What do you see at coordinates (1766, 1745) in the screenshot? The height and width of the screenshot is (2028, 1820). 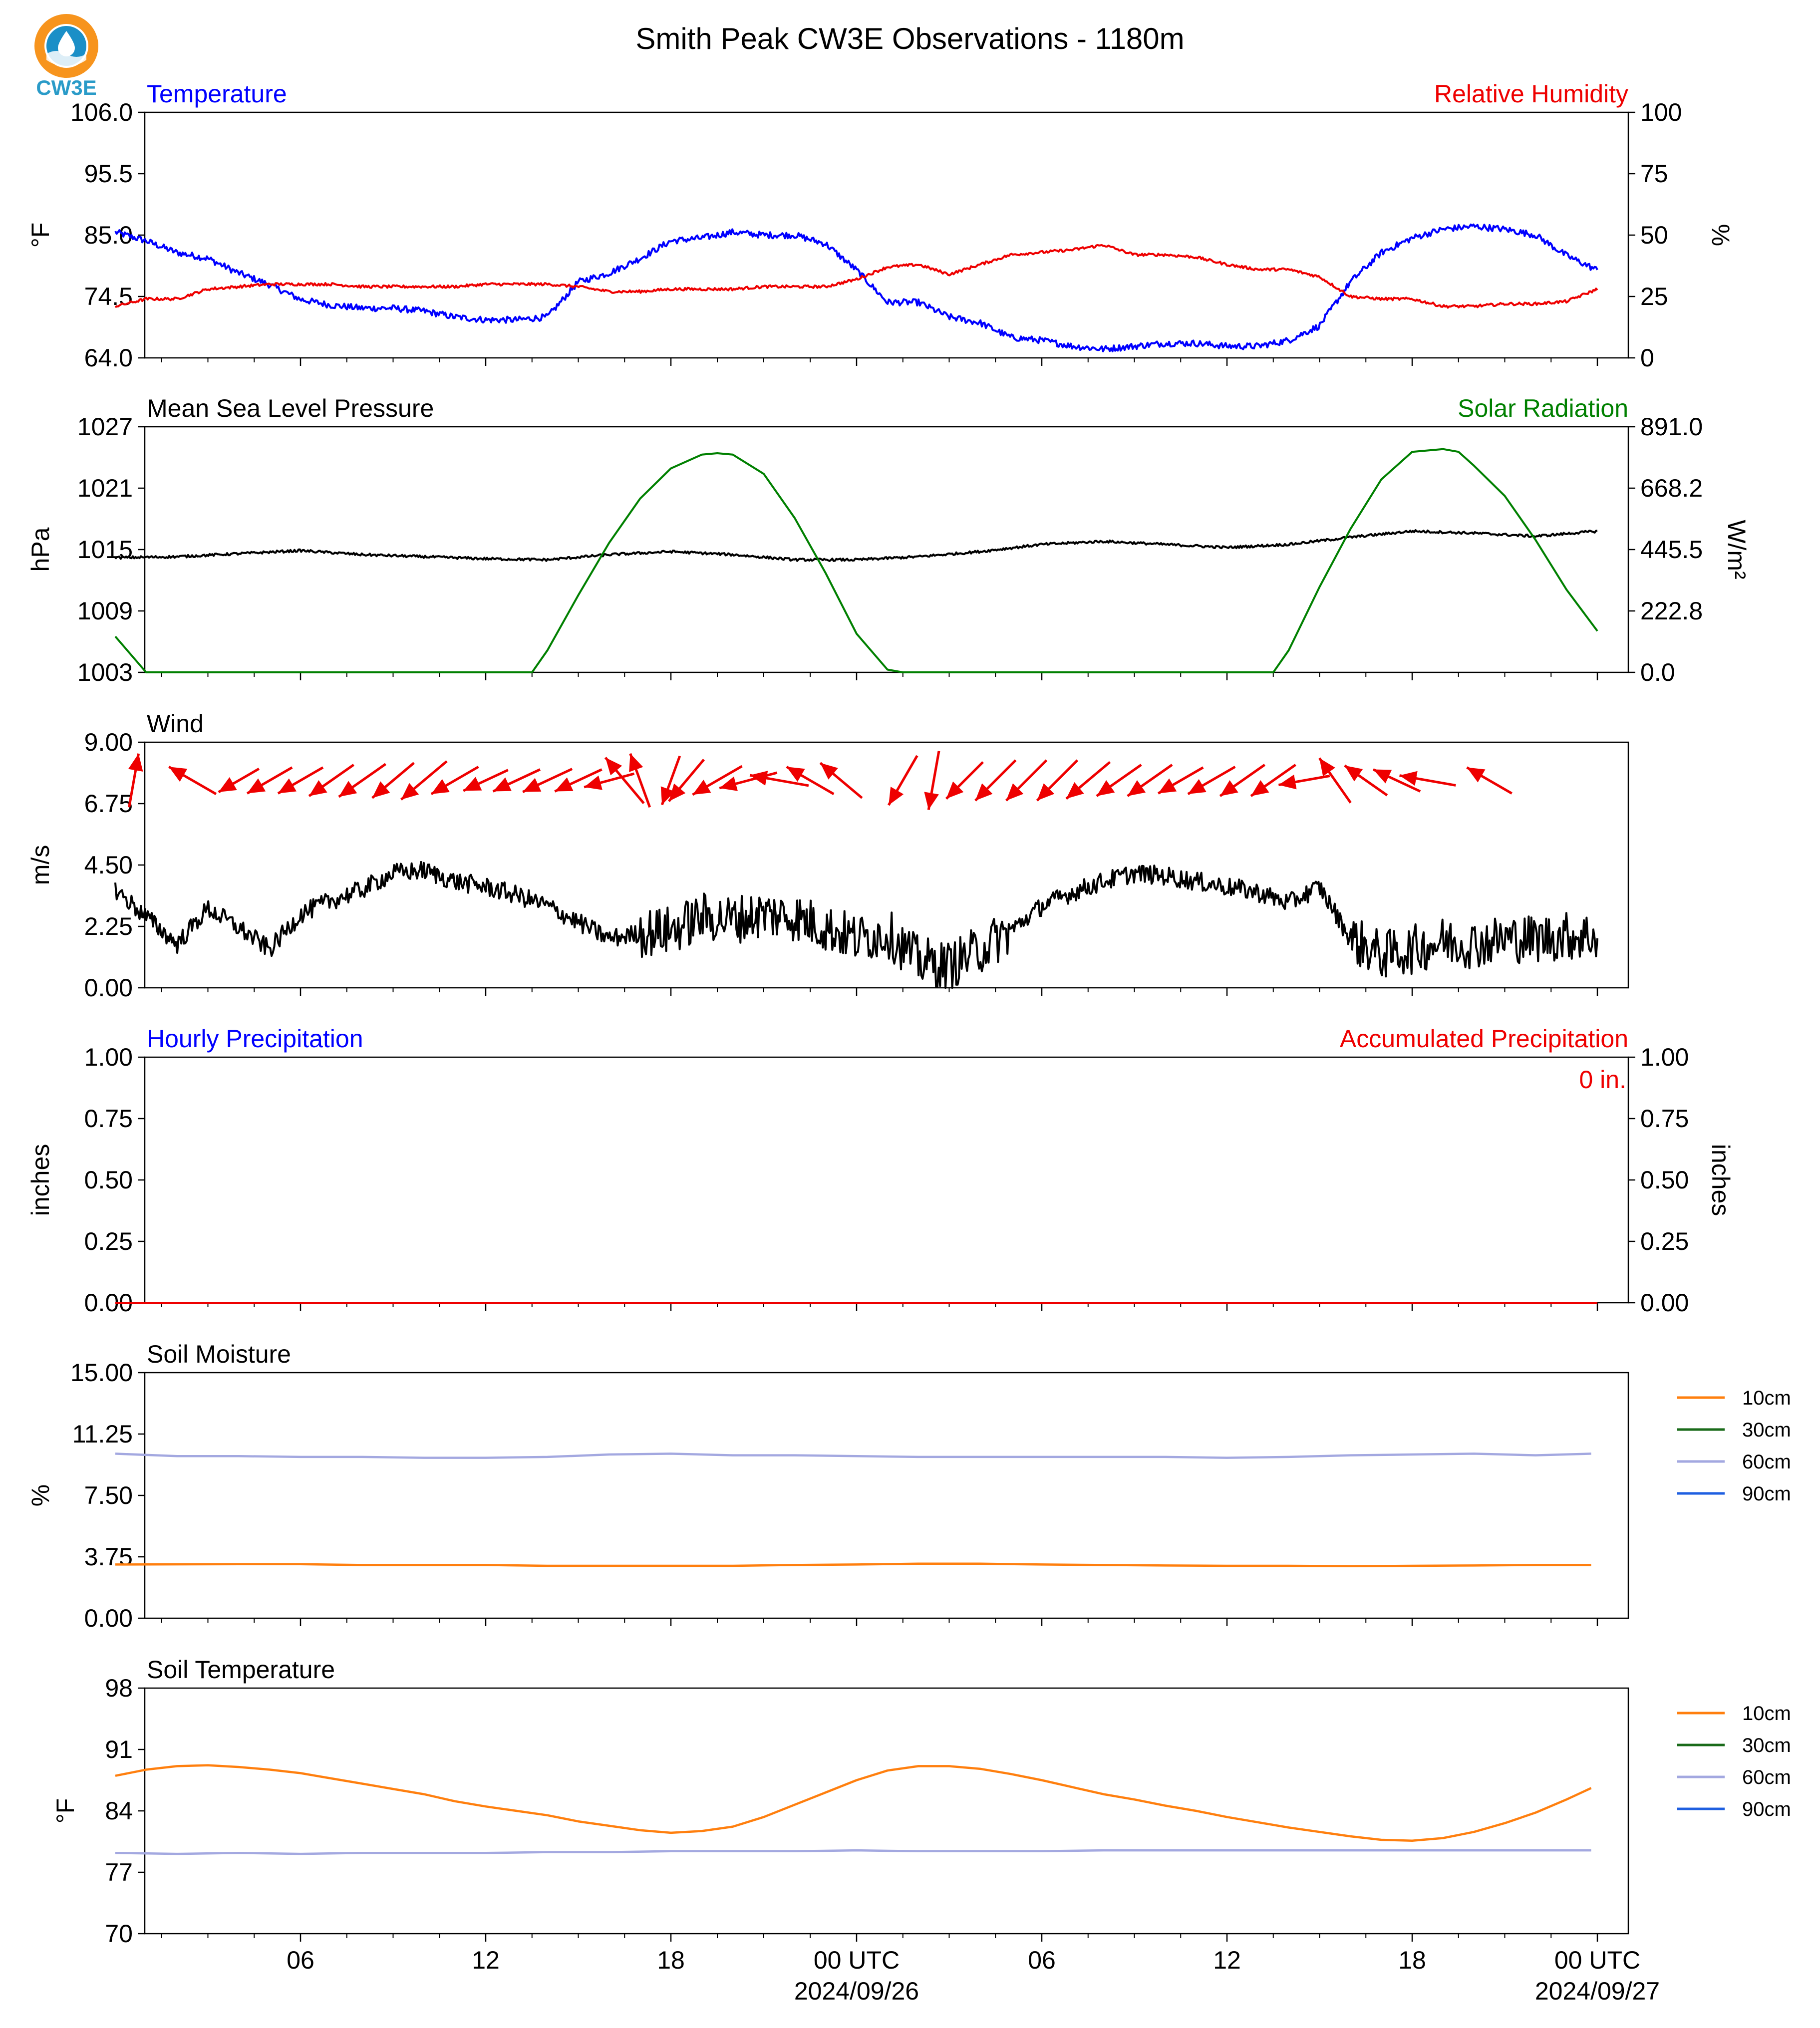 I see `legend-label: 30cm` at bounding box center [1766, 1745].